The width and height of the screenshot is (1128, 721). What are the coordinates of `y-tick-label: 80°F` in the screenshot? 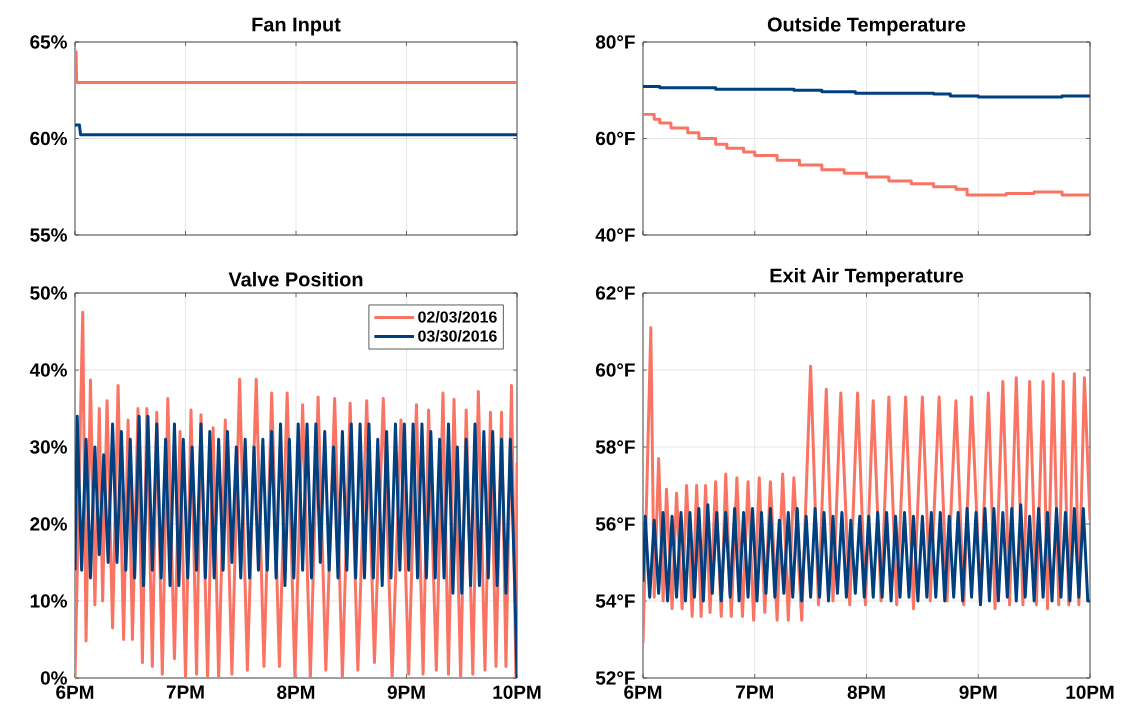 It's located at (615, 42).